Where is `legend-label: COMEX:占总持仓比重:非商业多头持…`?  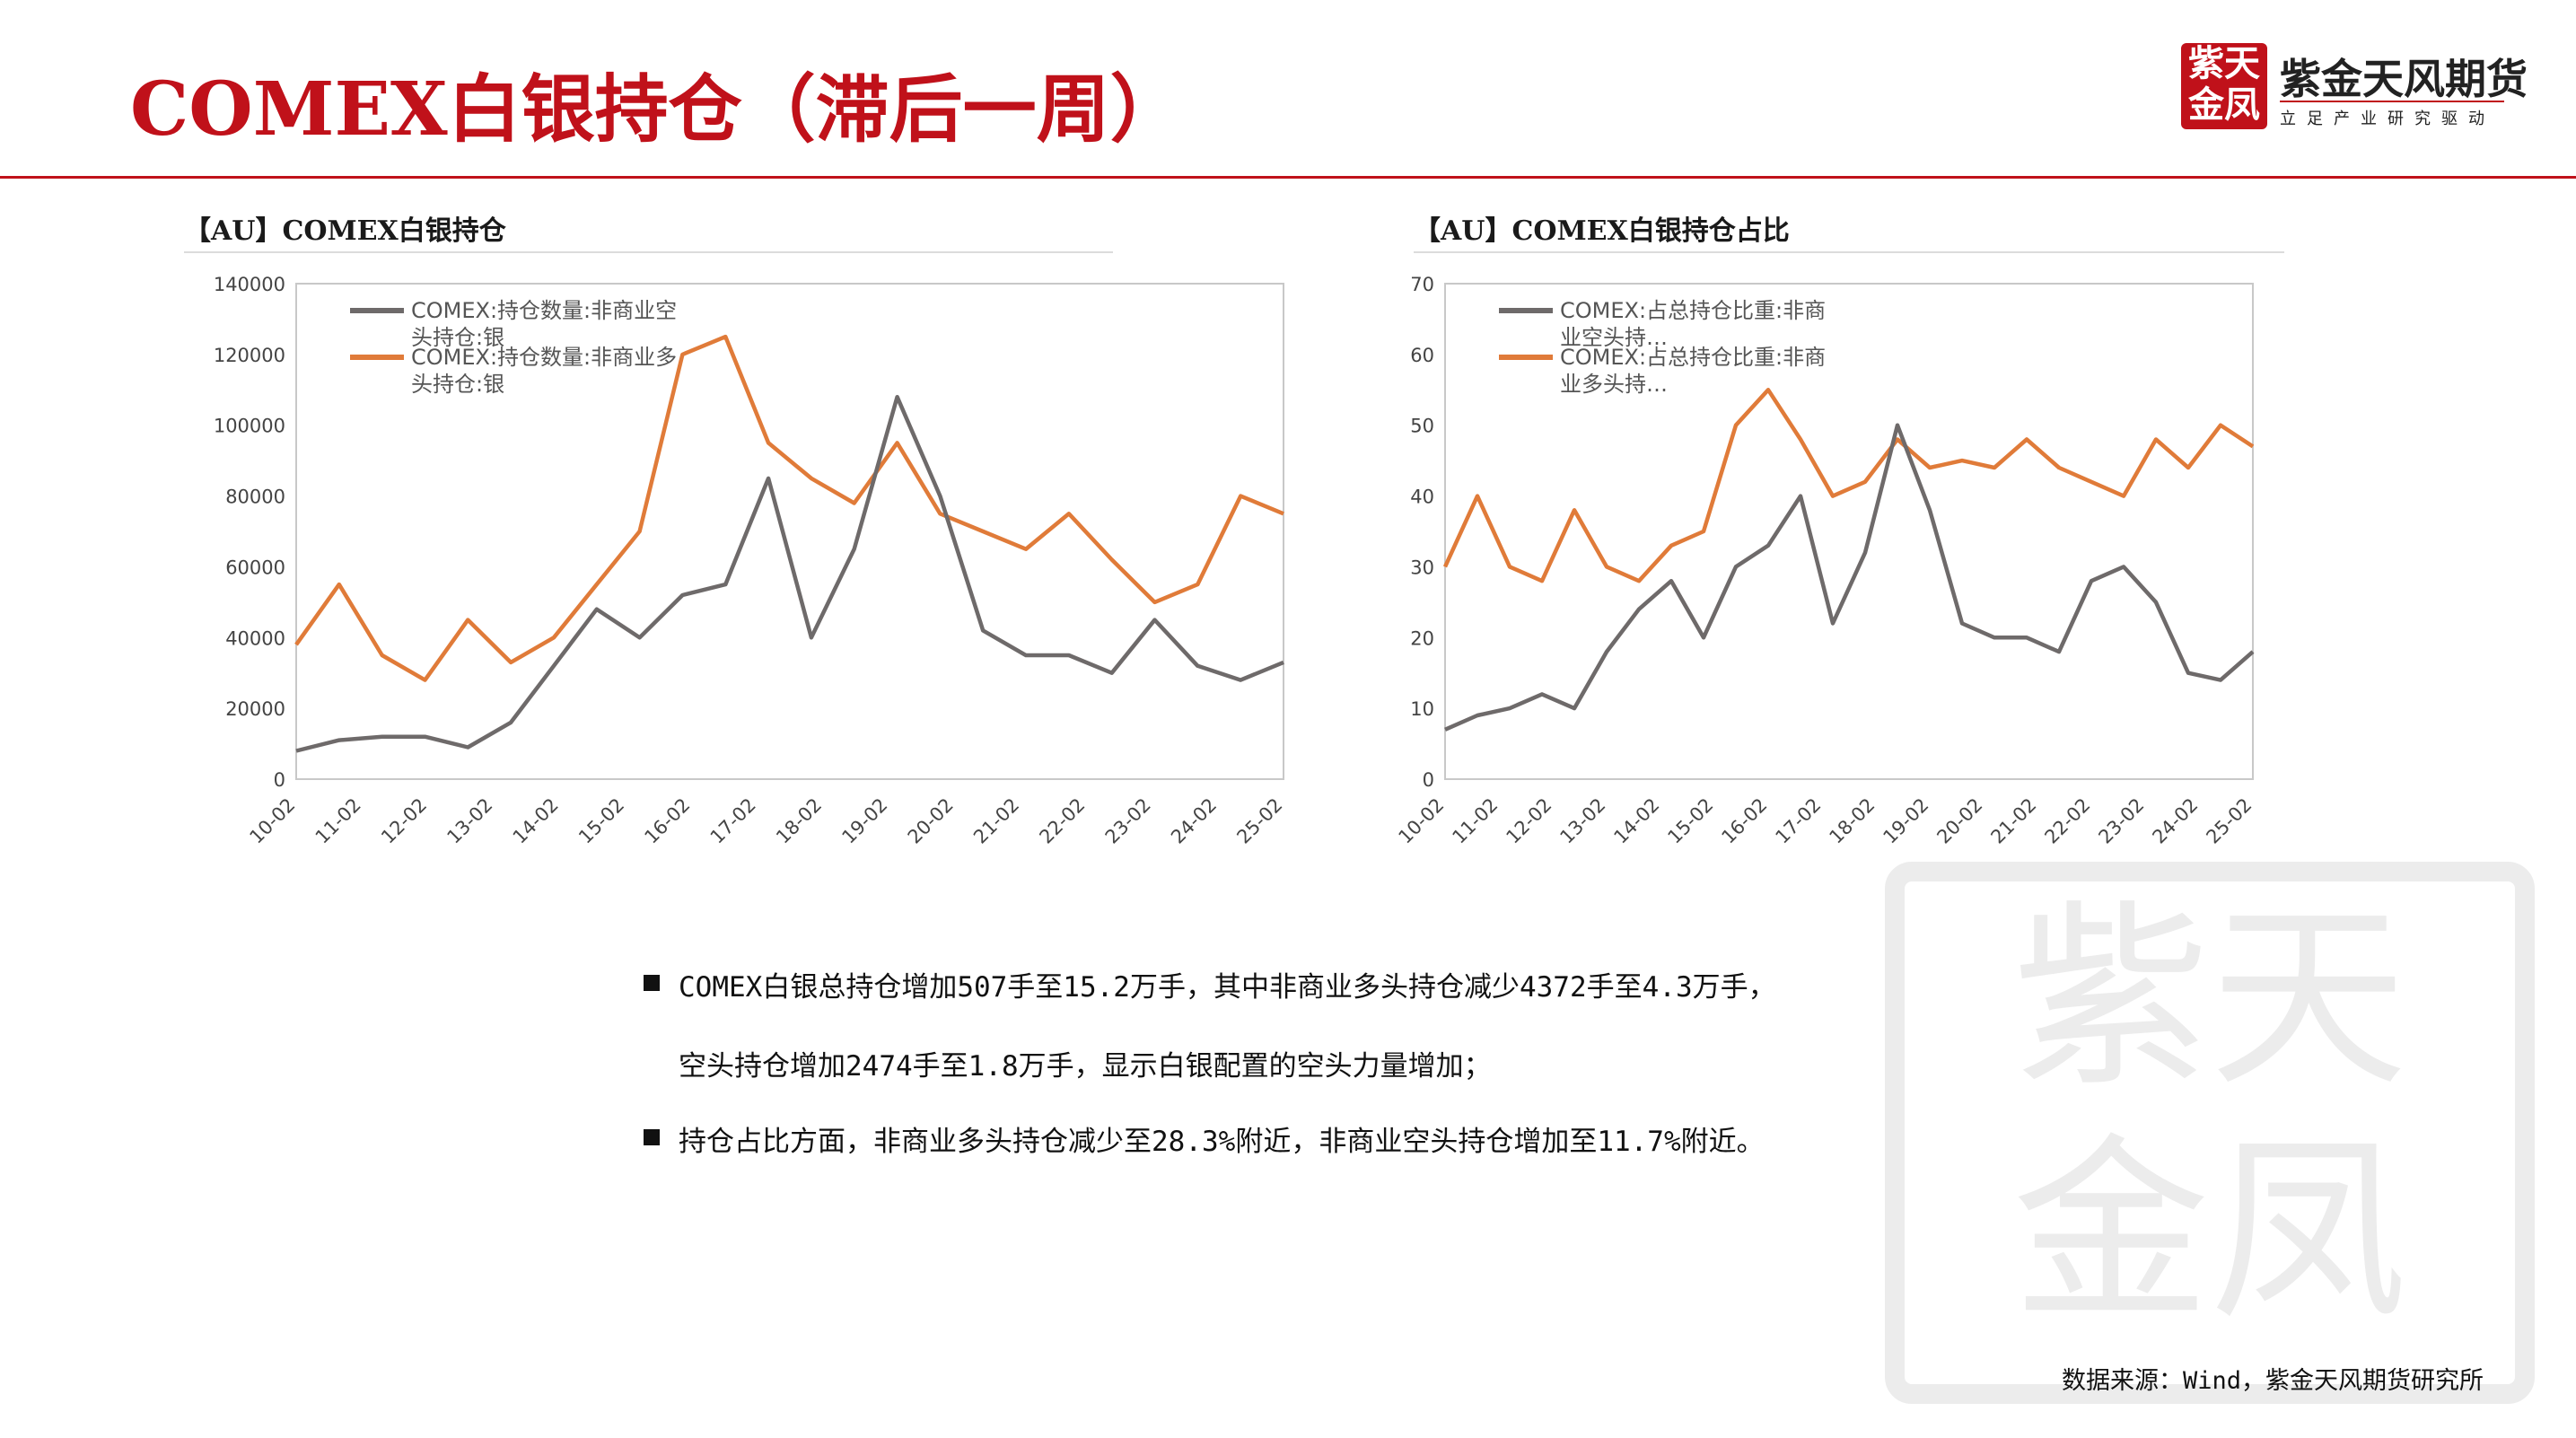 legend-label: COMEX:占总持仓比重:非商业多头持… is located at coordinates (1693, 371).